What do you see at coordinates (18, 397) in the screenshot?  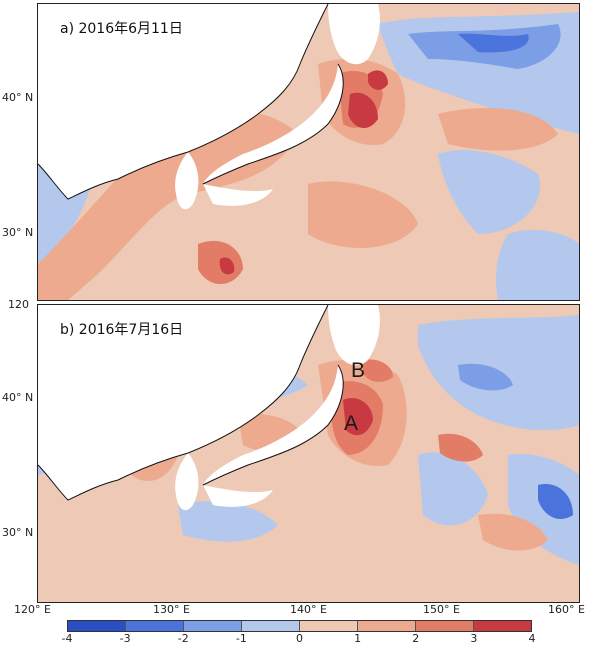 I see `lat-tick-b-40n: 40° N` at bounding box center [18, 397].